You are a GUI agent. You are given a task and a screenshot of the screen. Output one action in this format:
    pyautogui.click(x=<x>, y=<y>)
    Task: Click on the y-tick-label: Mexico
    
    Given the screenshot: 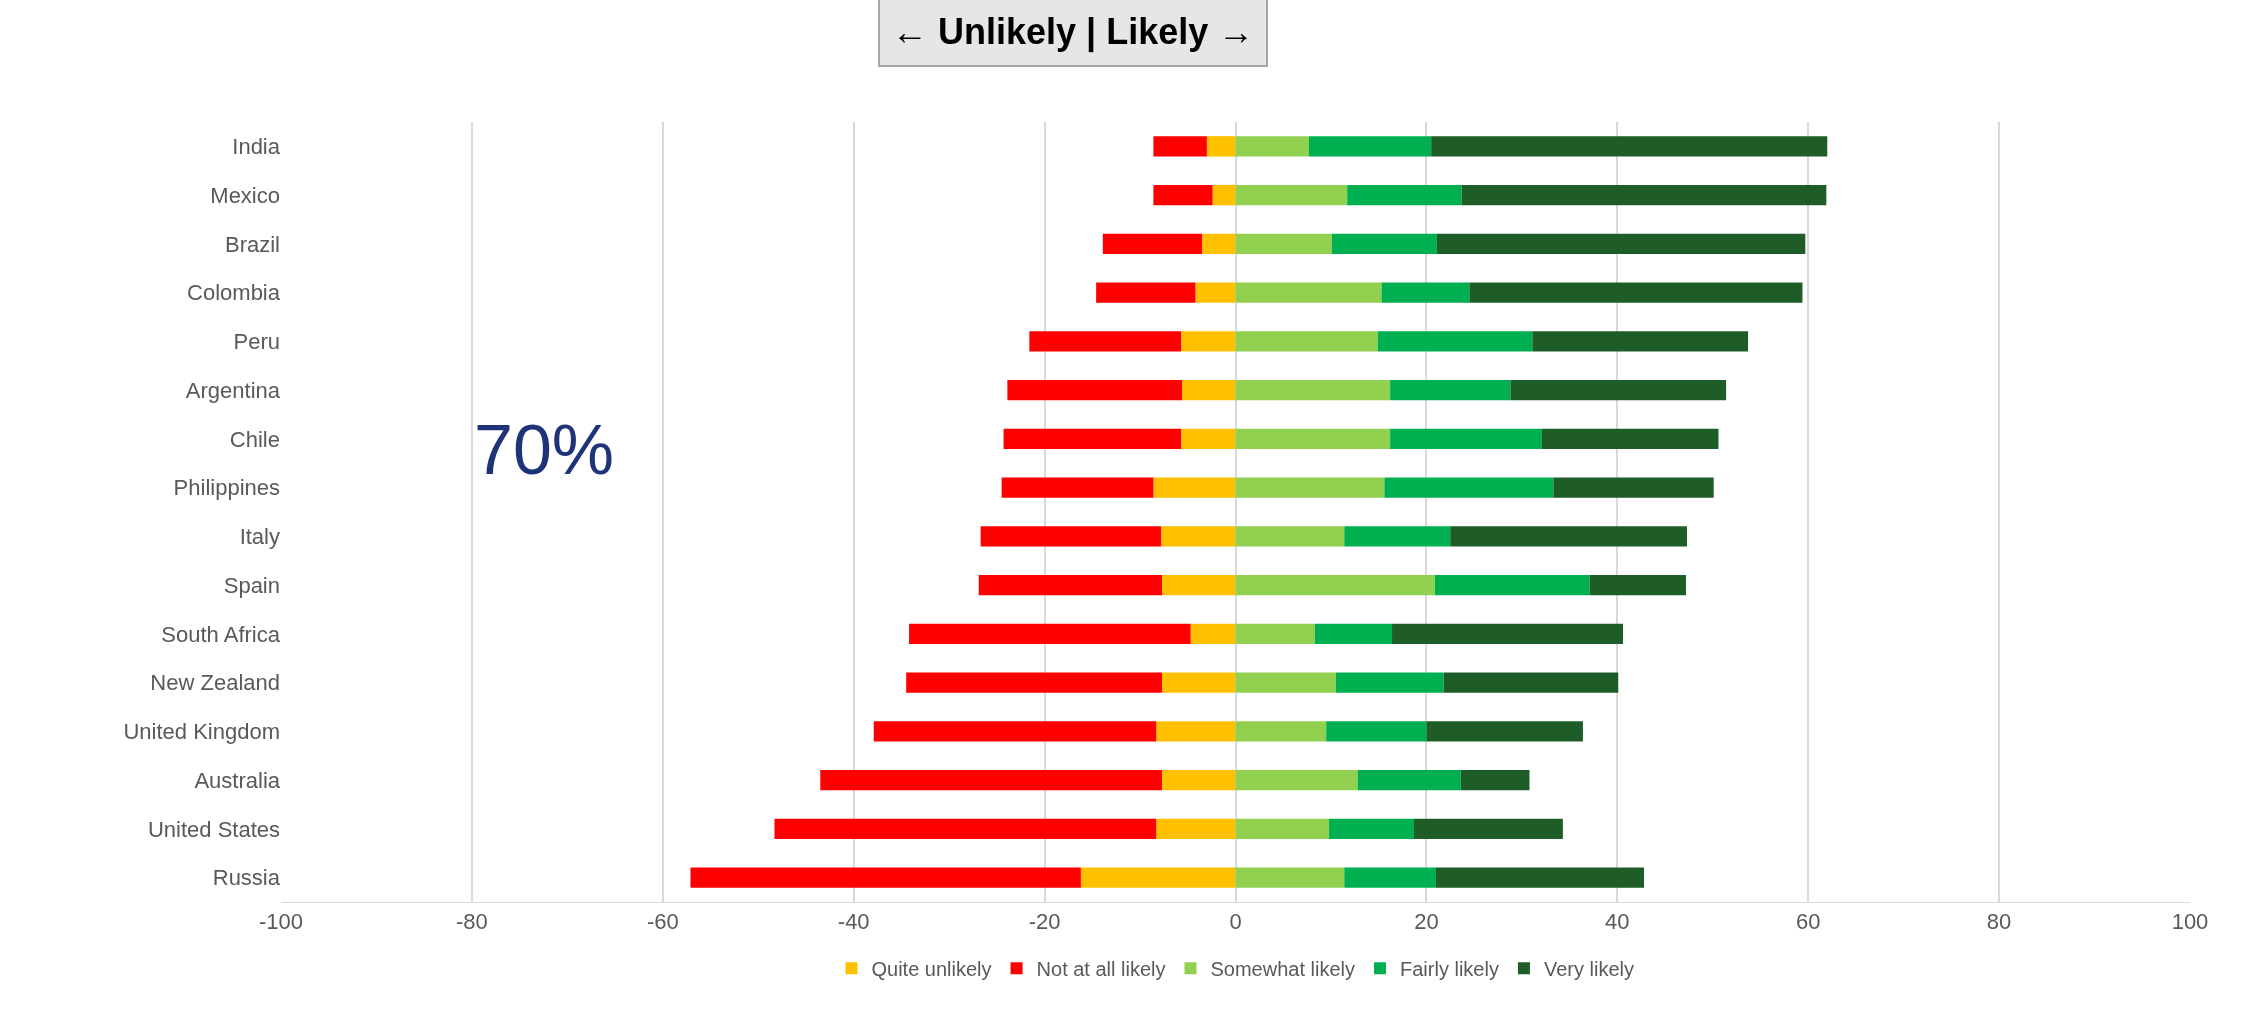 What is the action you would take?
    pyautogui.click(x=245, y=195)
    